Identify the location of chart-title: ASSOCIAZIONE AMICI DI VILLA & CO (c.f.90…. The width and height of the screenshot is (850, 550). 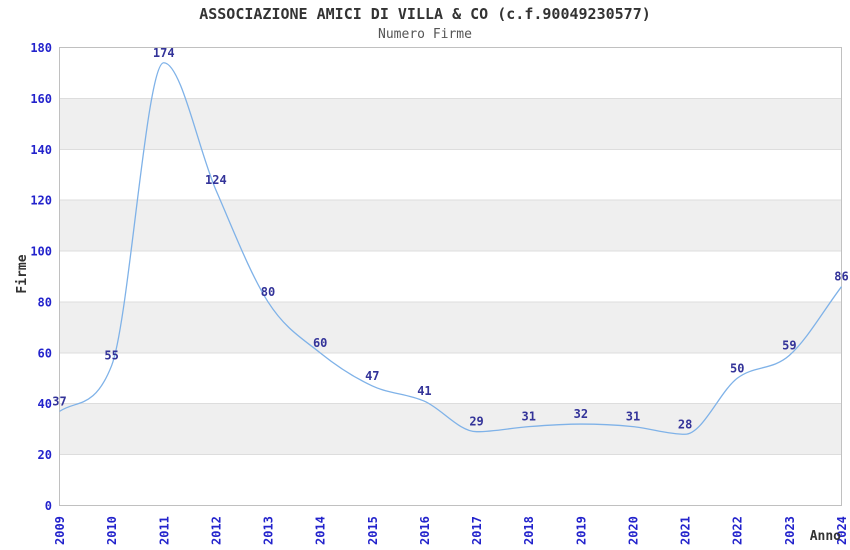
(425, 14).